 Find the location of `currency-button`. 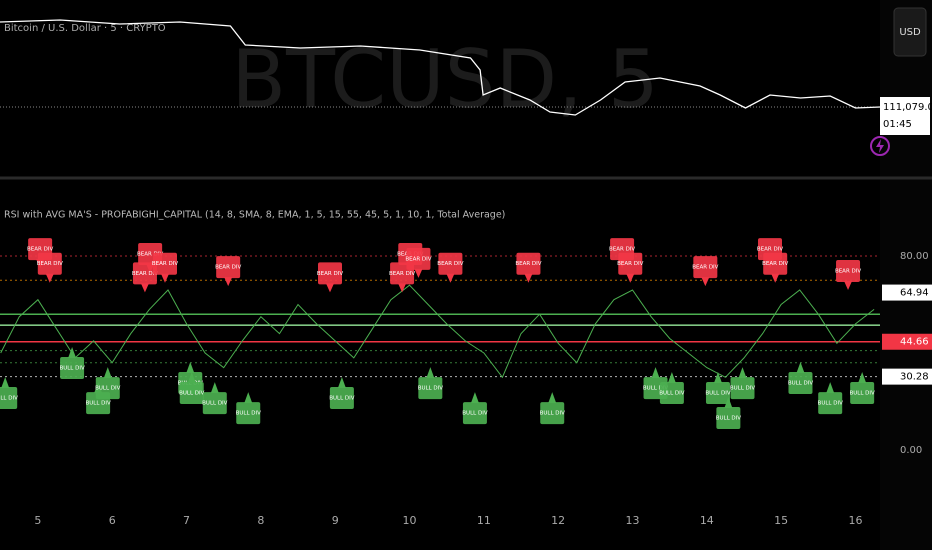

currency-button is located at coordinates (910, 32).